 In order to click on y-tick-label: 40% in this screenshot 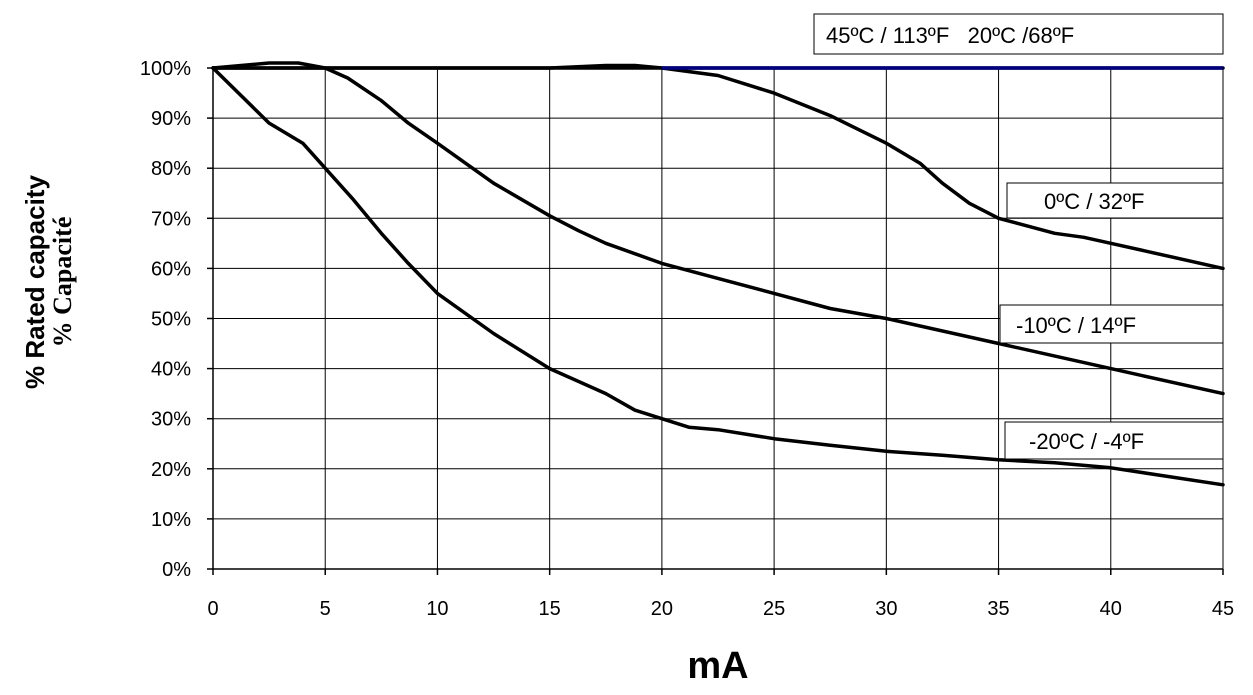, I will do `click(171, 370)`.